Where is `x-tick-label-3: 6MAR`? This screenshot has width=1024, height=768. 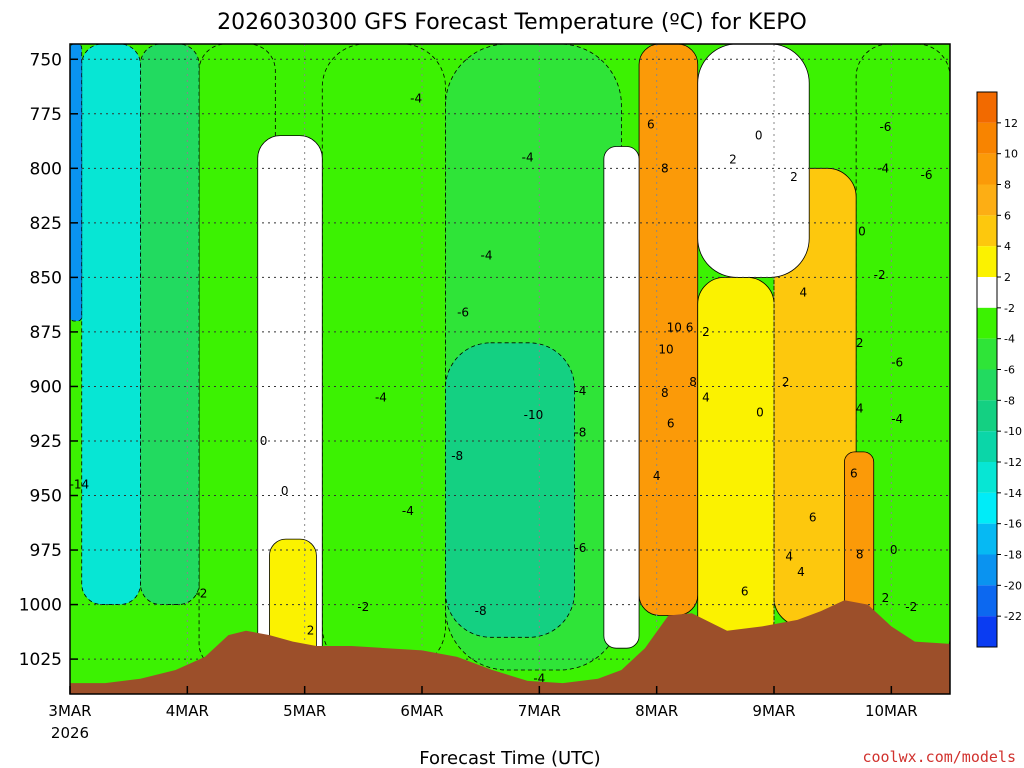 x-tick-label-3: 6MAR is located at coordinates (421, 711).